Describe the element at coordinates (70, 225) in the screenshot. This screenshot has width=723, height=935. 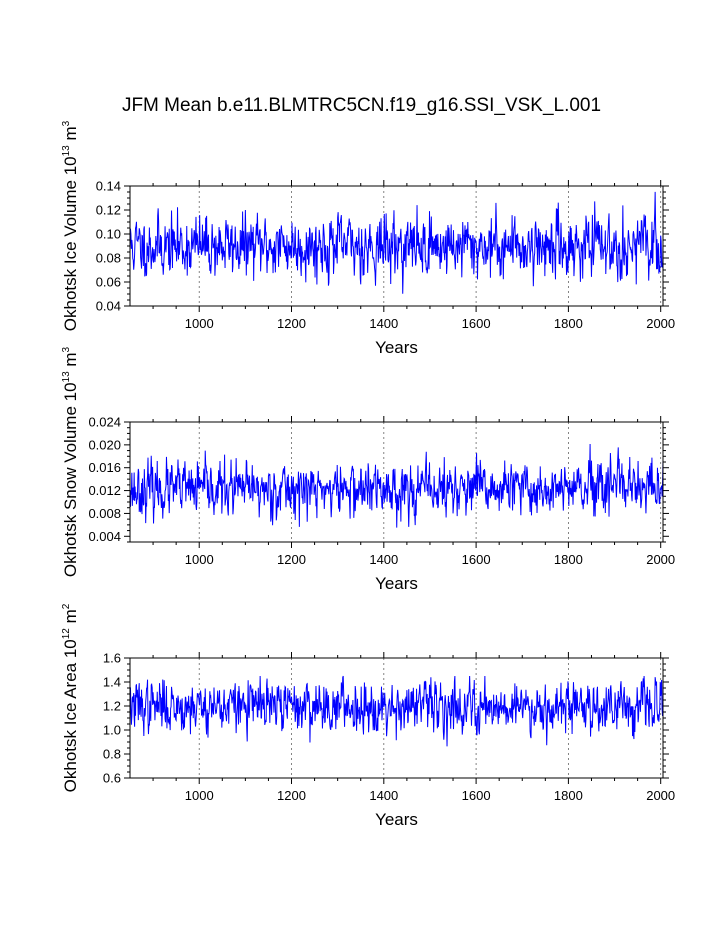
I see `y-axis-title: Okhotsk Ice Volume 1013 m3` at that location.